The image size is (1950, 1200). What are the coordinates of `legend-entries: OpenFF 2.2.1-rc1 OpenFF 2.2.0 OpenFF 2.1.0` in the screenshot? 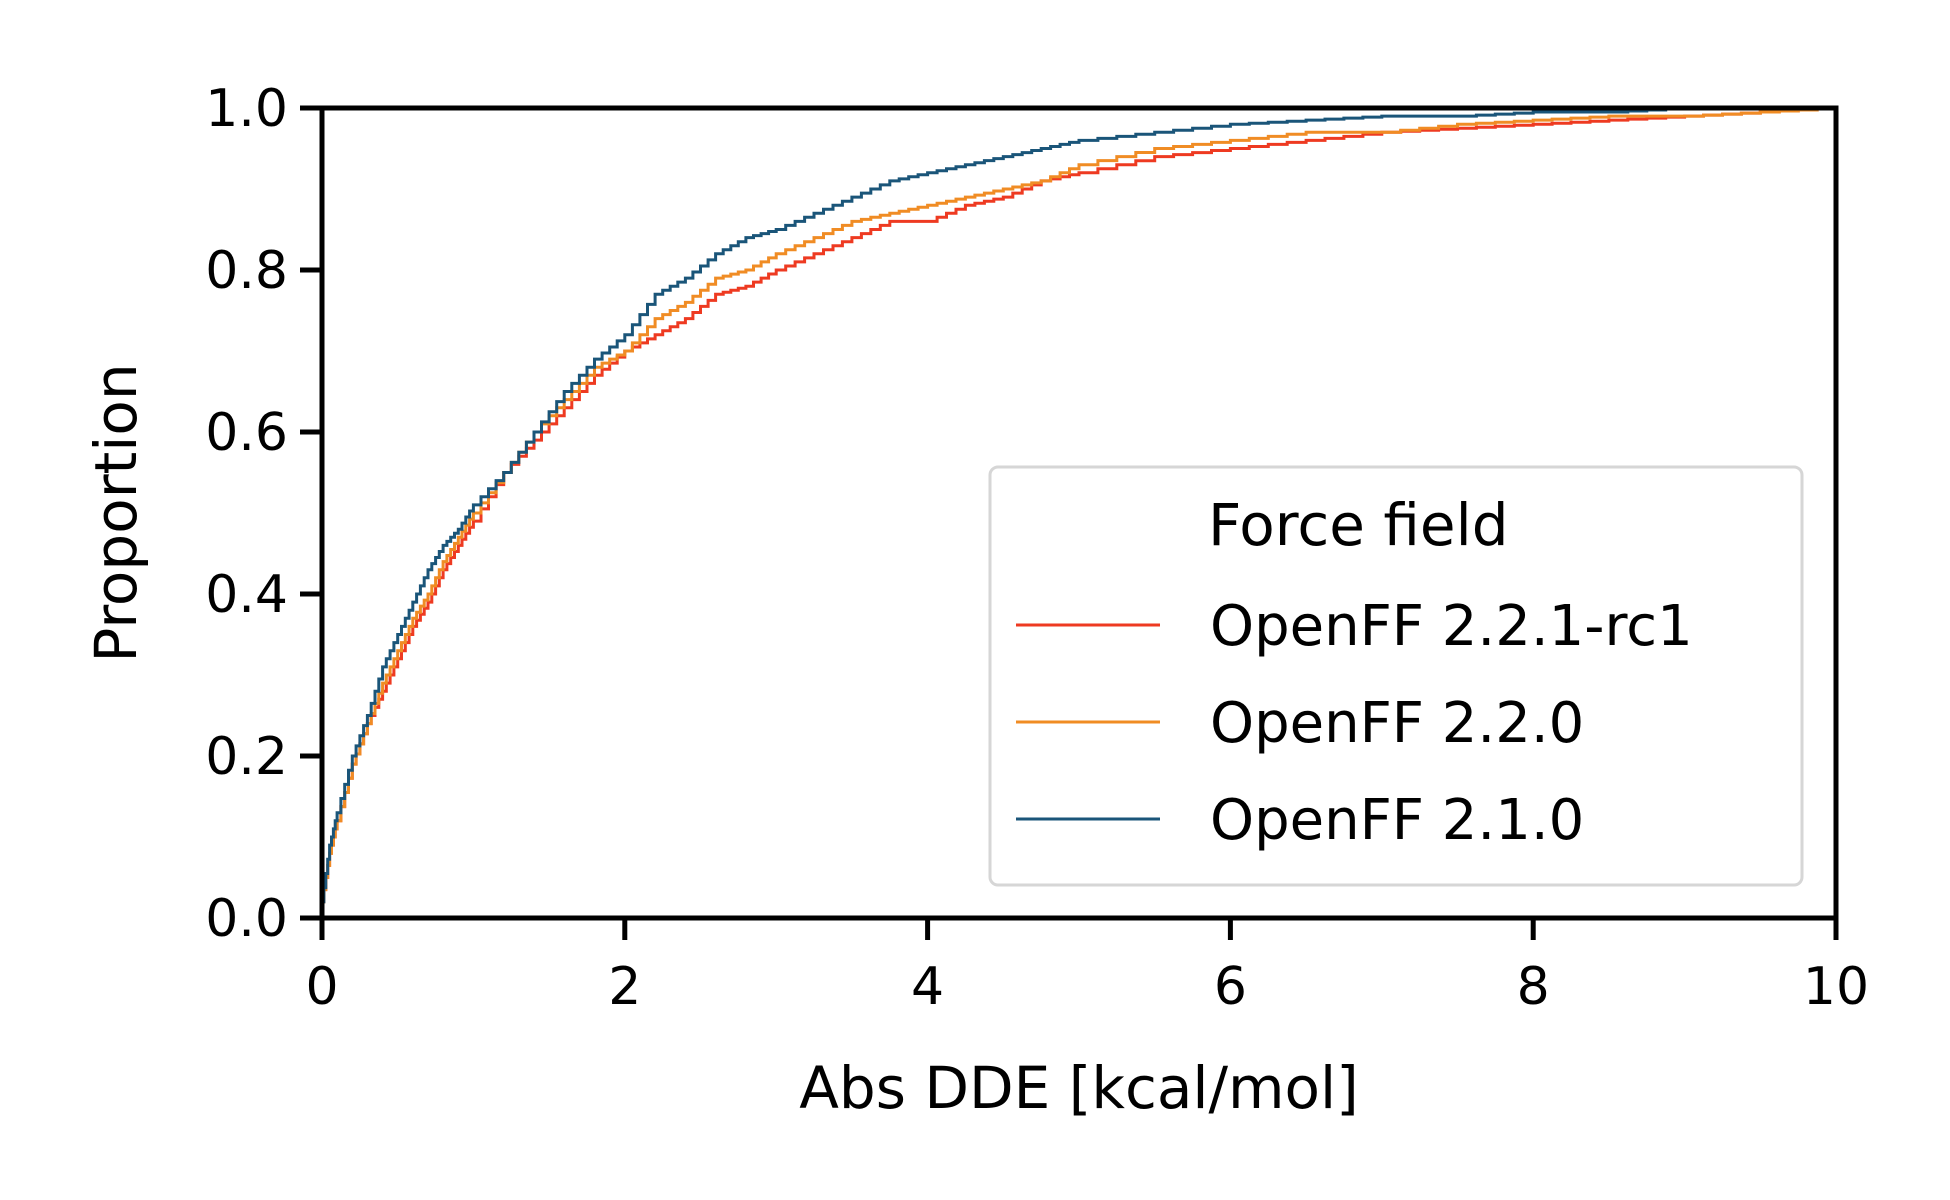 It's located at (1354, 723).